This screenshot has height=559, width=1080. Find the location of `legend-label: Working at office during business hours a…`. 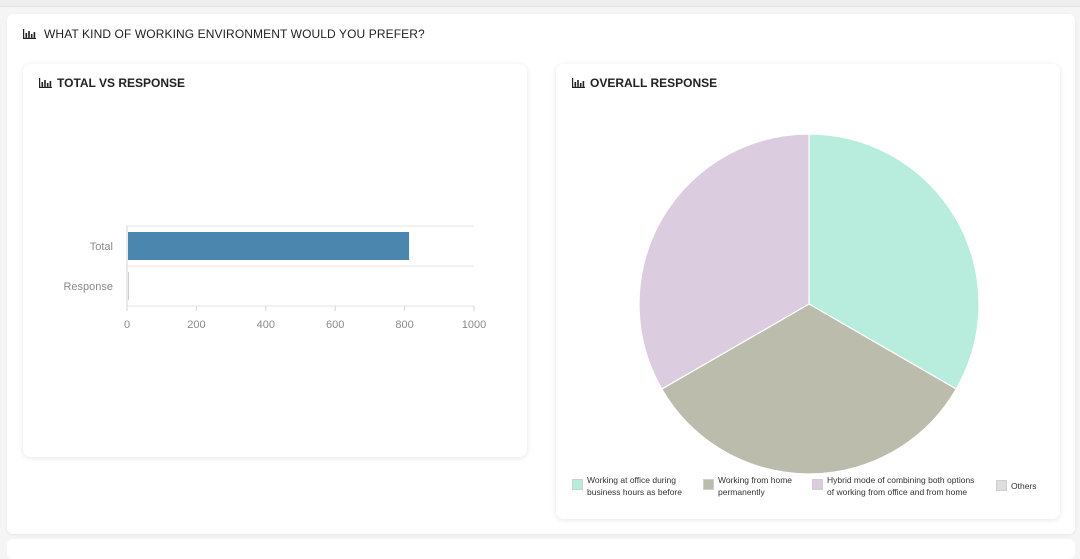

legend-label: Working at office during business hours a… is located at coordinates (634, 486).